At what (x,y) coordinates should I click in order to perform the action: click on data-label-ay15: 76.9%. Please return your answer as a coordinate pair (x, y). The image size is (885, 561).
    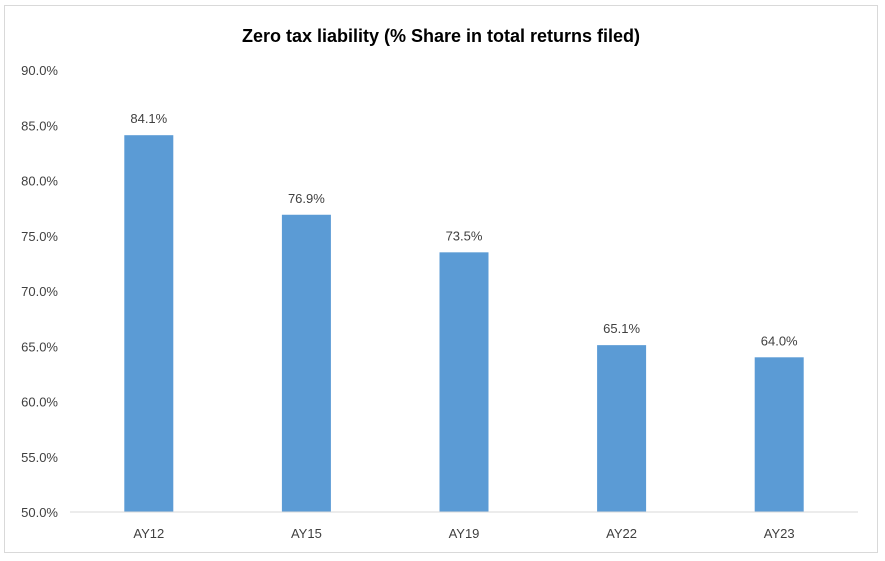
    Looking at the image, I should click on (306, 198).